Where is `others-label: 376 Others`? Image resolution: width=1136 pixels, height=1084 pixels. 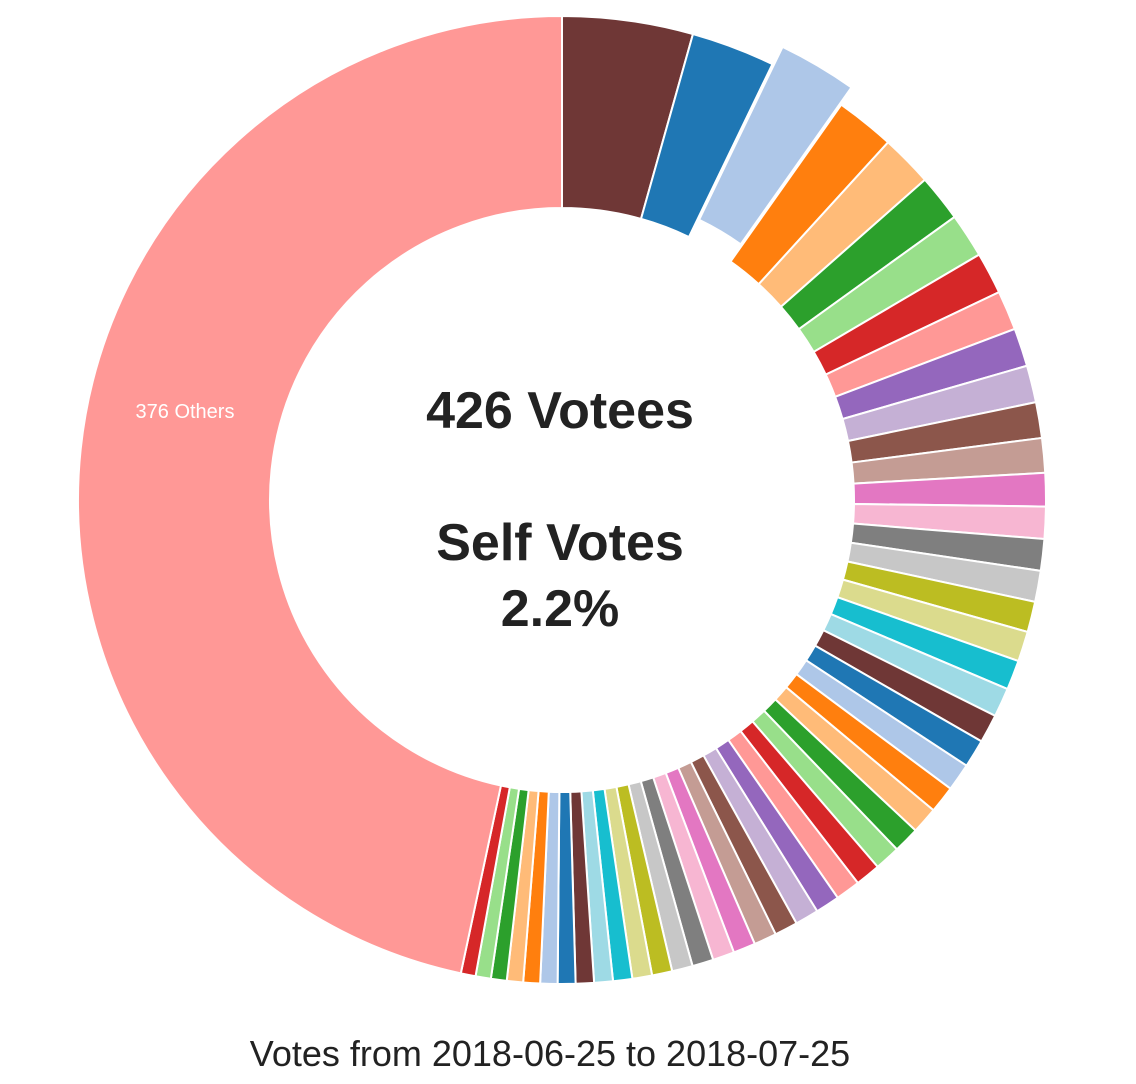 others-label: 376 Others is located at coordinates (185, 412).